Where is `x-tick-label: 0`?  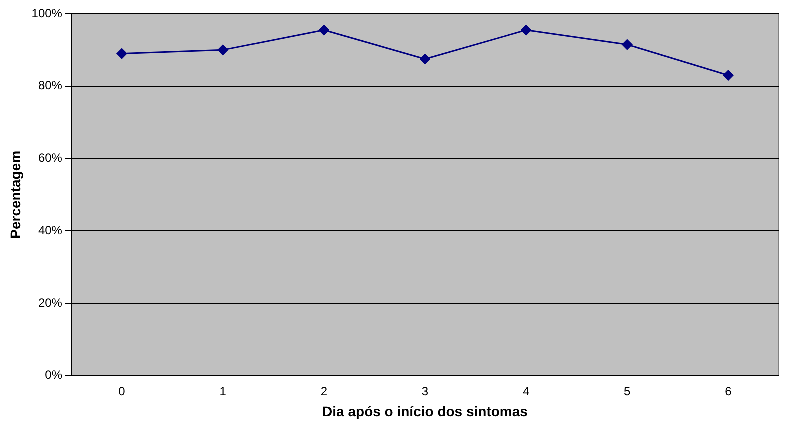
x-tick-label: 0 is located at coordinates (122, 391).